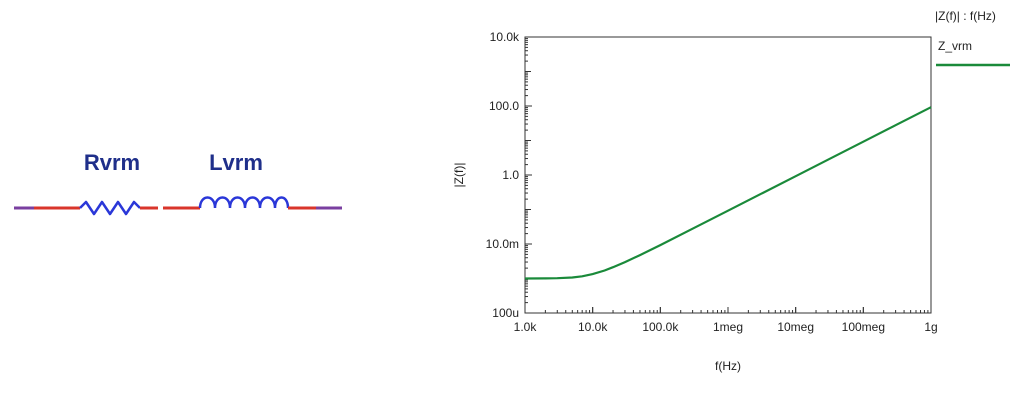 The image size is (1015, 394). I want to click on x-tick-label: 100.0k, so click(660, 327).